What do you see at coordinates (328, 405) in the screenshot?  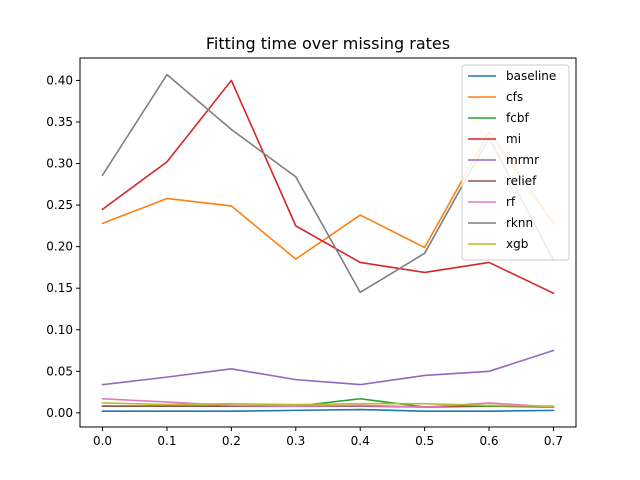 I see `series-line-xgb` at bounding box center [328, 405].